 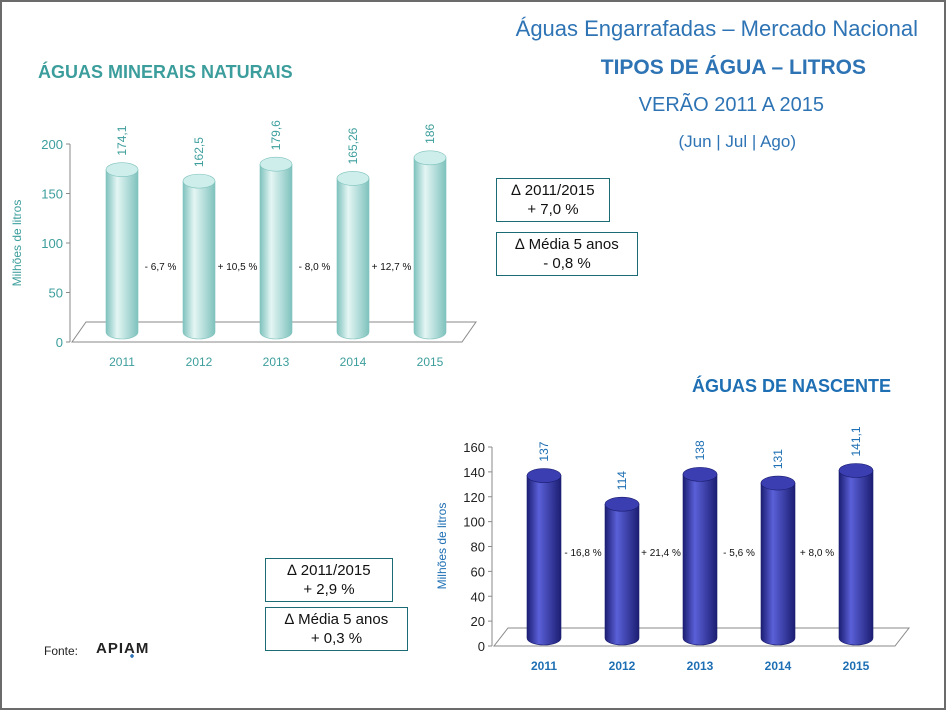 What do you see at coordinates (733, 67) in the screenshot?
I see `header-subtitle: TIPOS DE ÁGUA – LITROS` at bounding box center [733, 67].